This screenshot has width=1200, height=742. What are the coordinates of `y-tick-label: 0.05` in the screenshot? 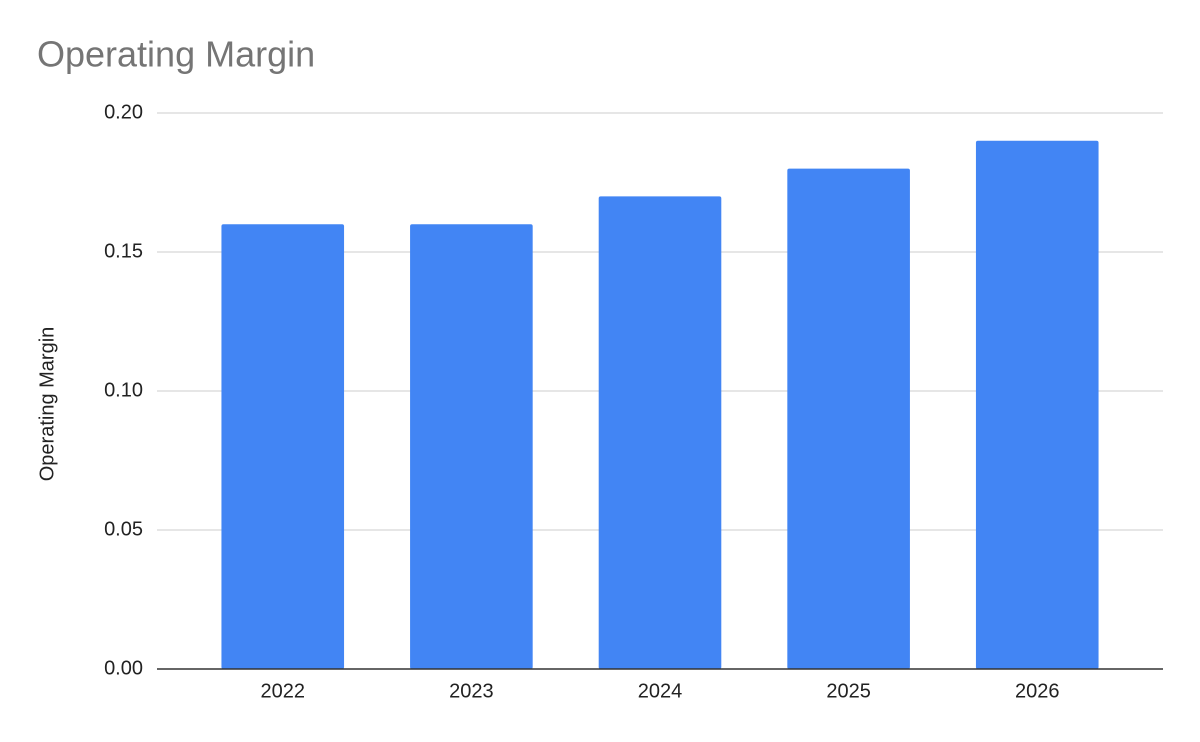 It's located at (123, 529).